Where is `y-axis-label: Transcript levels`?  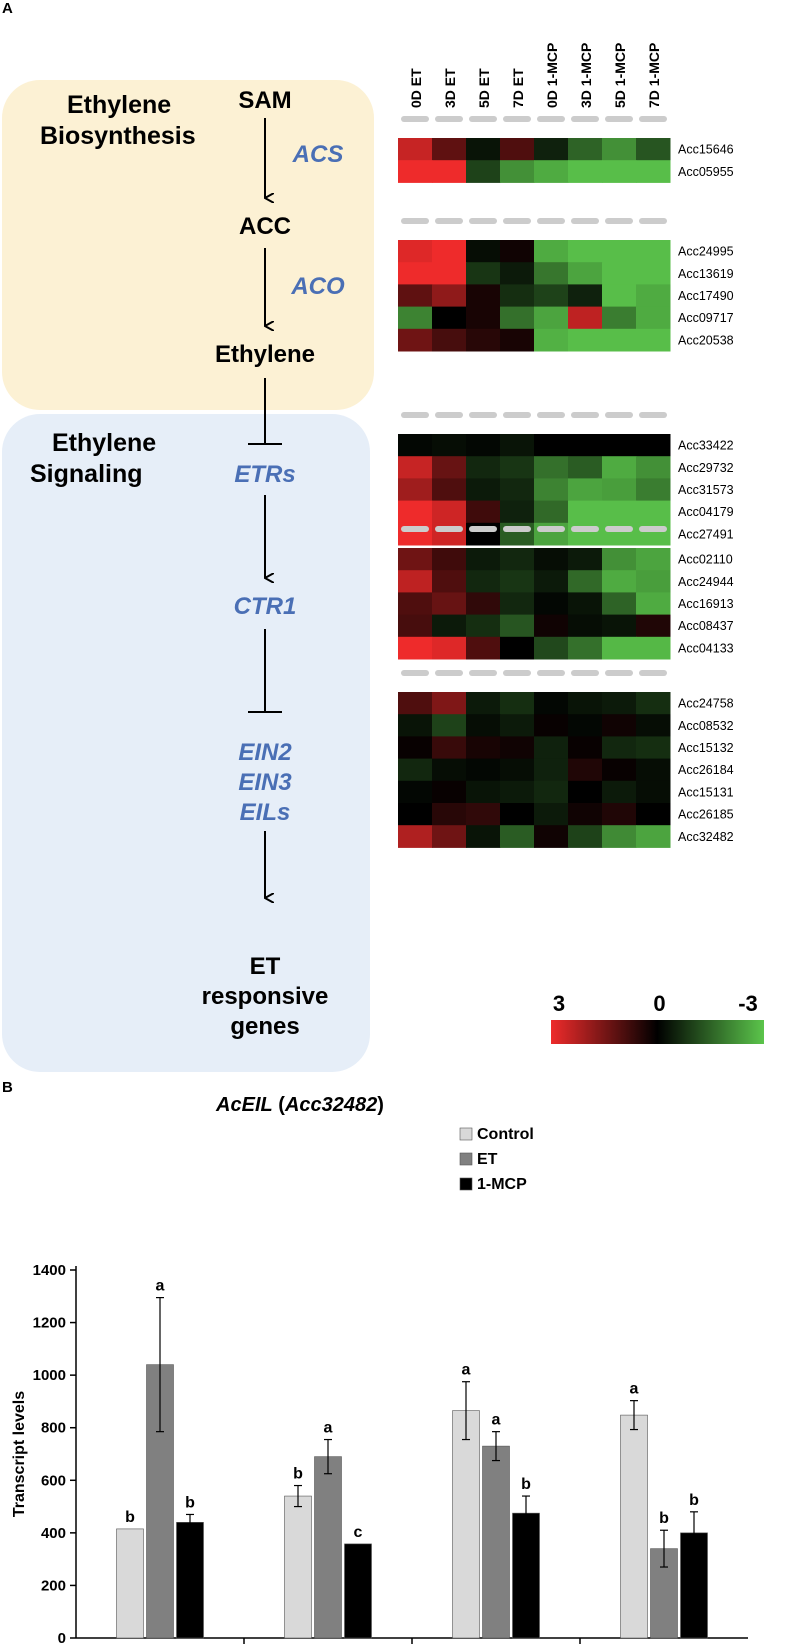
y-axis-label: Transcript levels is located at coordinates (19, 1454).